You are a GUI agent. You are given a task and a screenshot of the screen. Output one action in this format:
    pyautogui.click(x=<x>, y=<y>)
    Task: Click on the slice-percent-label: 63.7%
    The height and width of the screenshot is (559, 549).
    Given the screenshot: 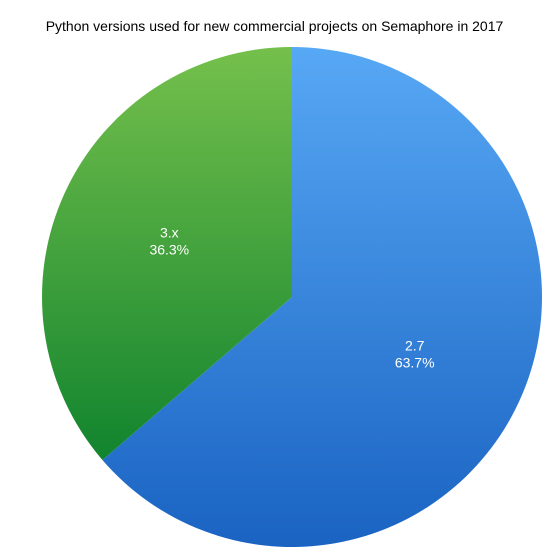 What is the action you would take?
    pyautogui.click(x=415, y=362)
    